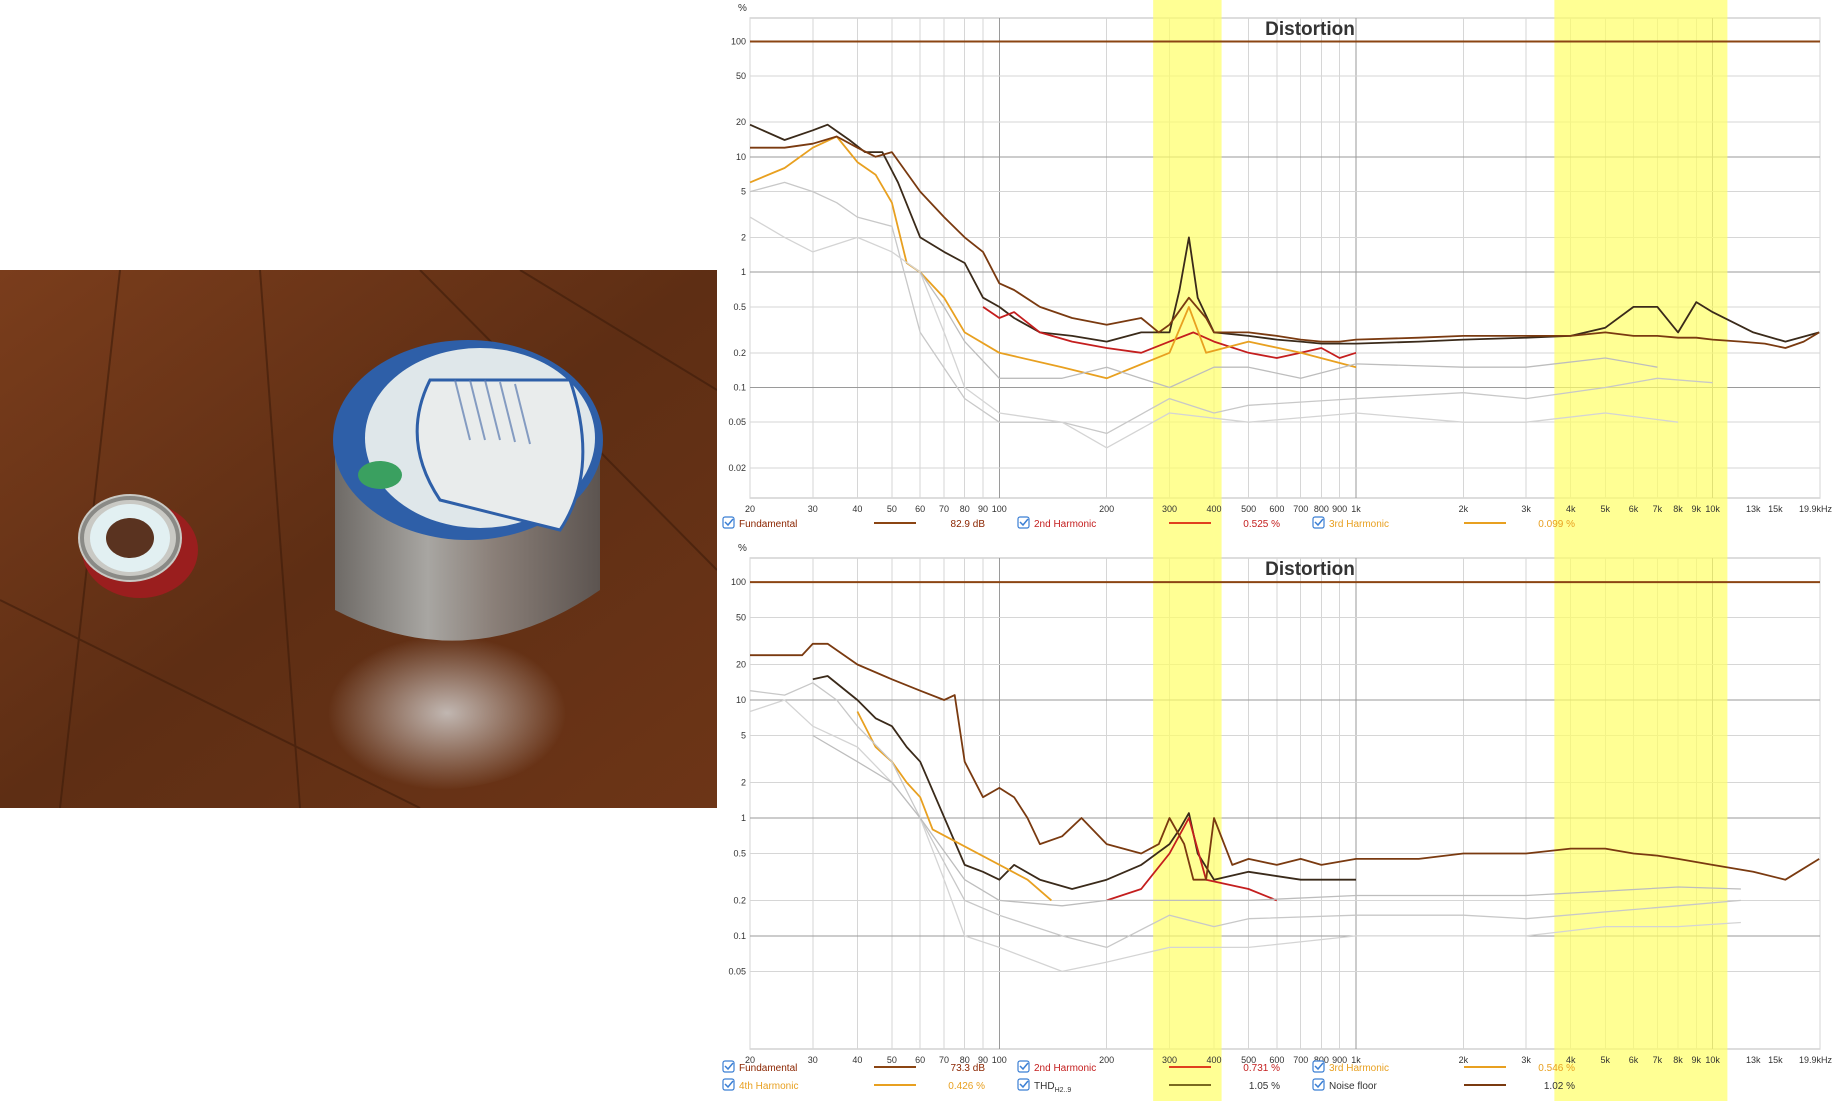 This screenshot has width=1837, height=1101. I want to click on x-tick-label: 40, so click(857, 509).